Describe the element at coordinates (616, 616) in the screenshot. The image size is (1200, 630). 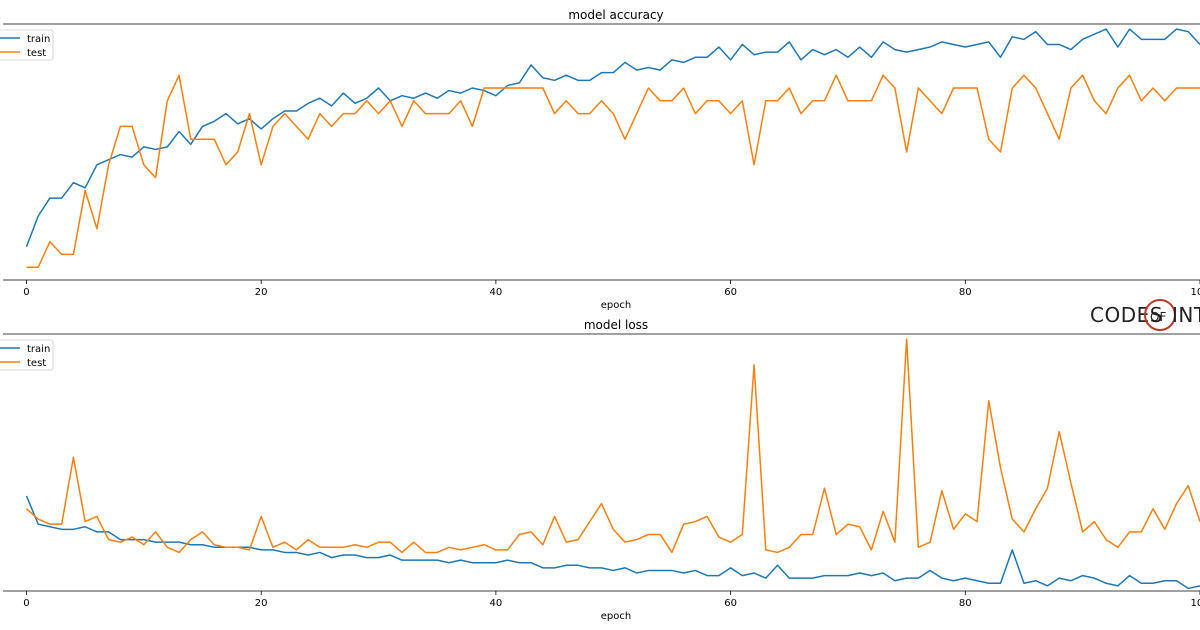
I see `loss-xlabel: epoch` at that location.